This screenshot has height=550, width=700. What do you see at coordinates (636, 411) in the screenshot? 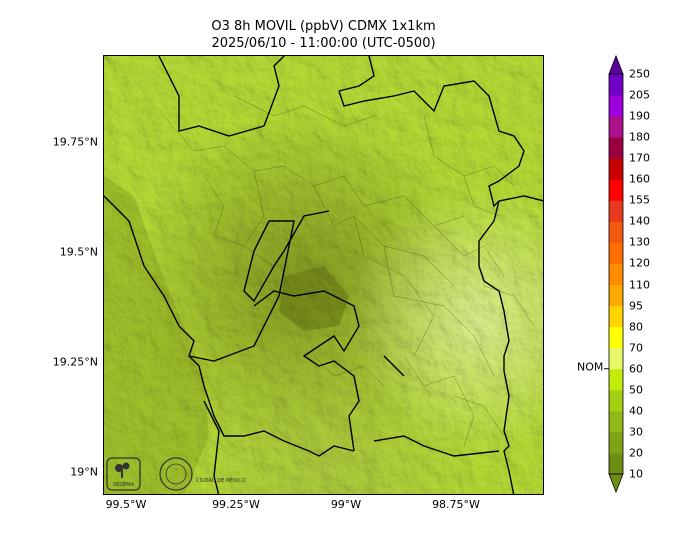
I see `colorbar-tick-label: 40` at bounding box center [636, 411].